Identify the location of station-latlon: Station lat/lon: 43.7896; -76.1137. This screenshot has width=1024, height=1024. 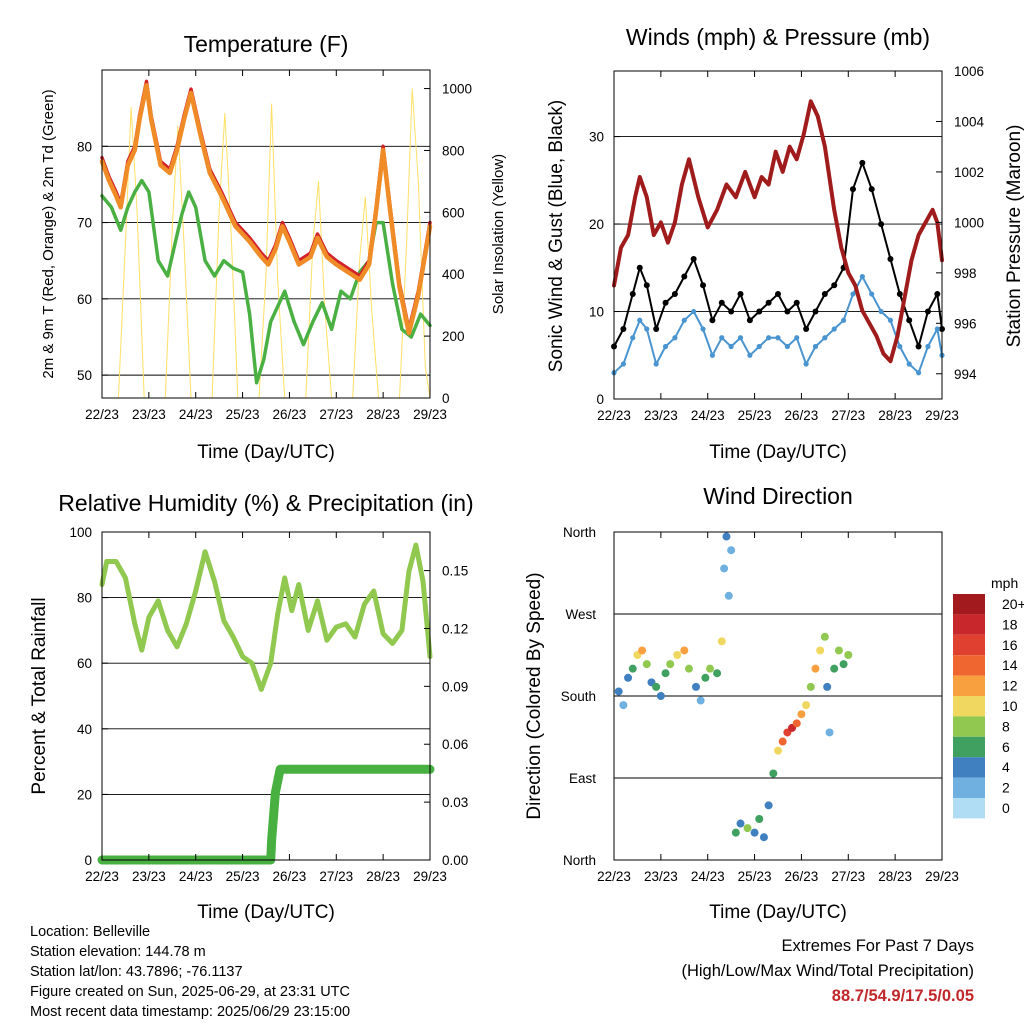
(136, 972).